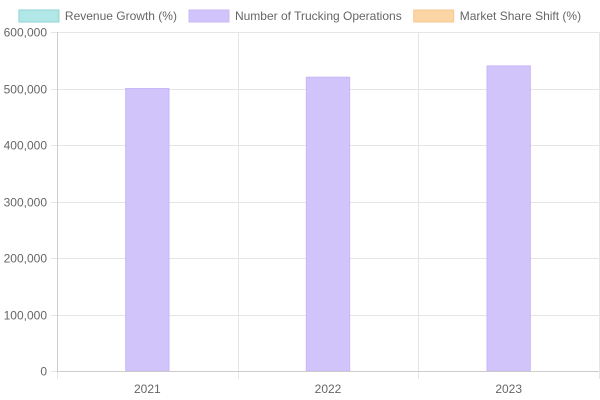  I want to click on y-tick-label: 200,000, so click(26, 259).